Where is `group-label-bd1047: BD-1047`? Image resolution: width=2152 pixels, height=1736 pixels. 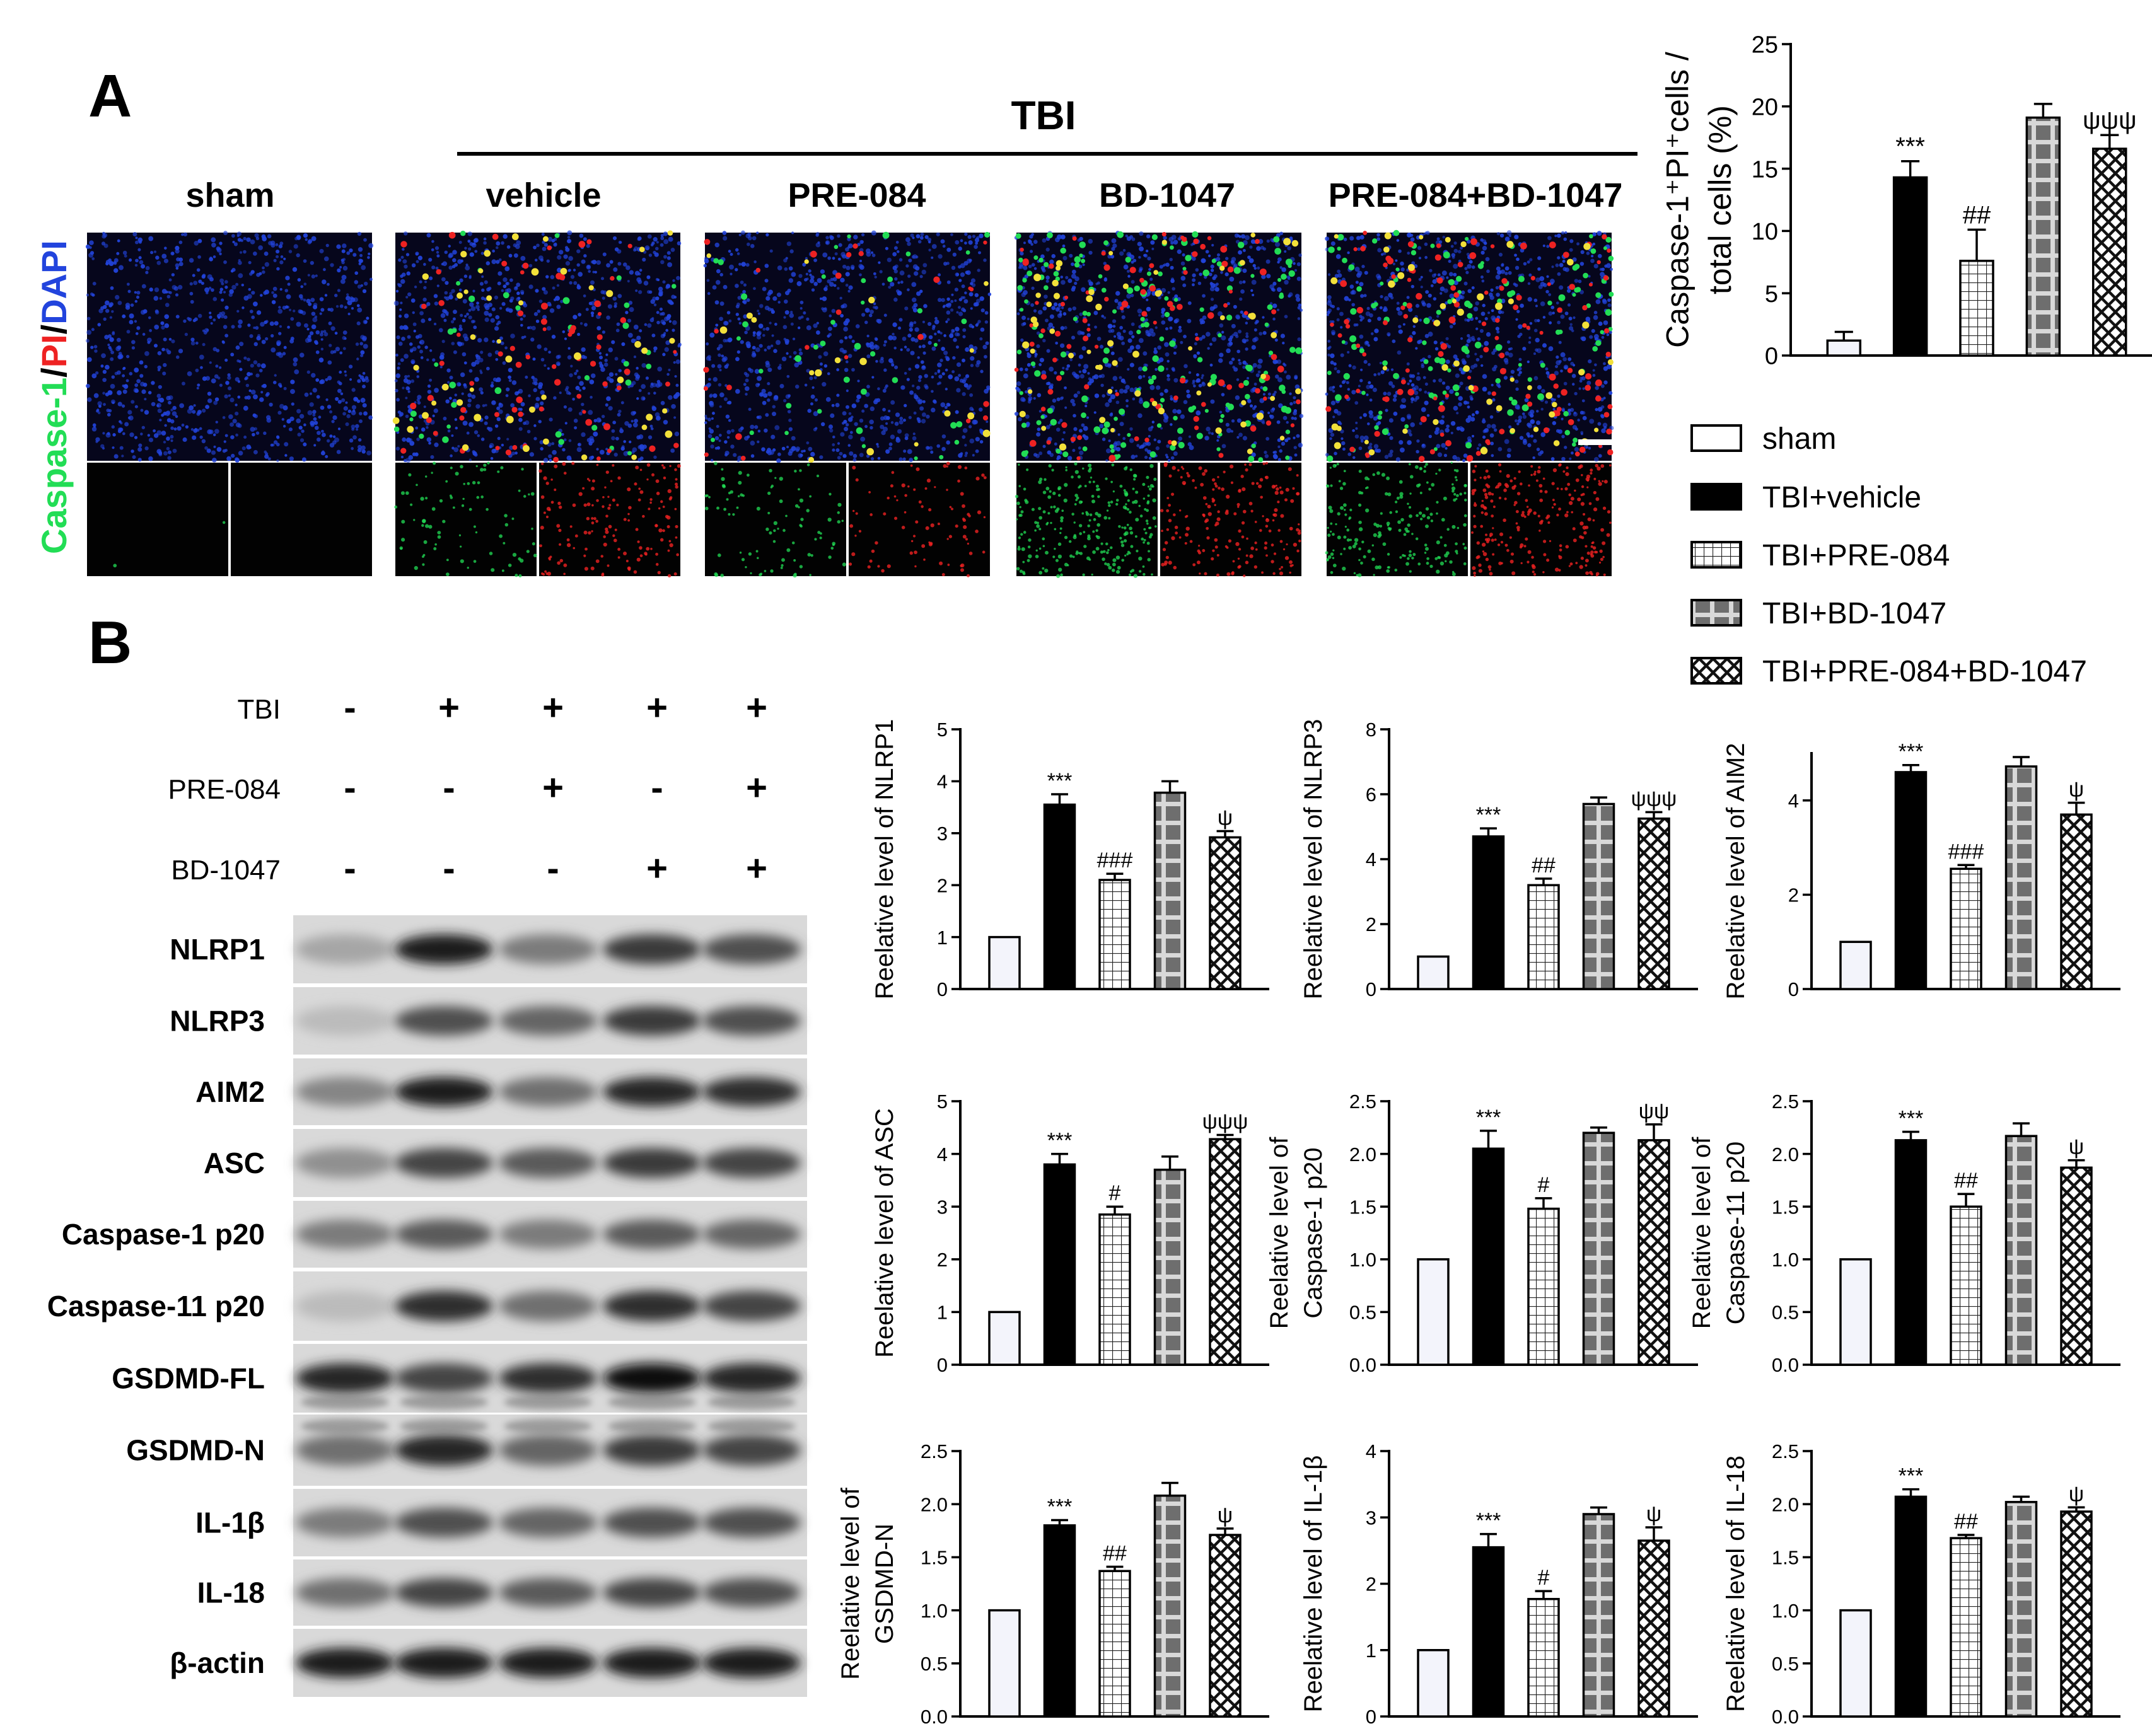 group-label-bd1047: BD-1047 is located at coordinates (1167, 195).